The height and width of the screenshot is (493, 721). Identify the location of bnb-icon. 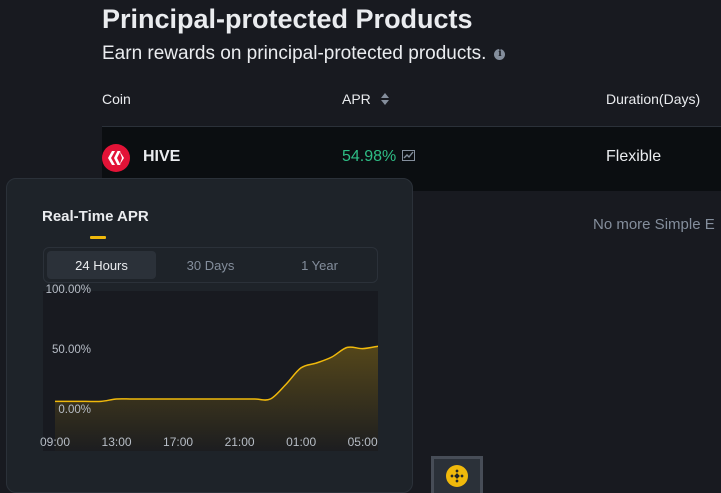
(457, 476).